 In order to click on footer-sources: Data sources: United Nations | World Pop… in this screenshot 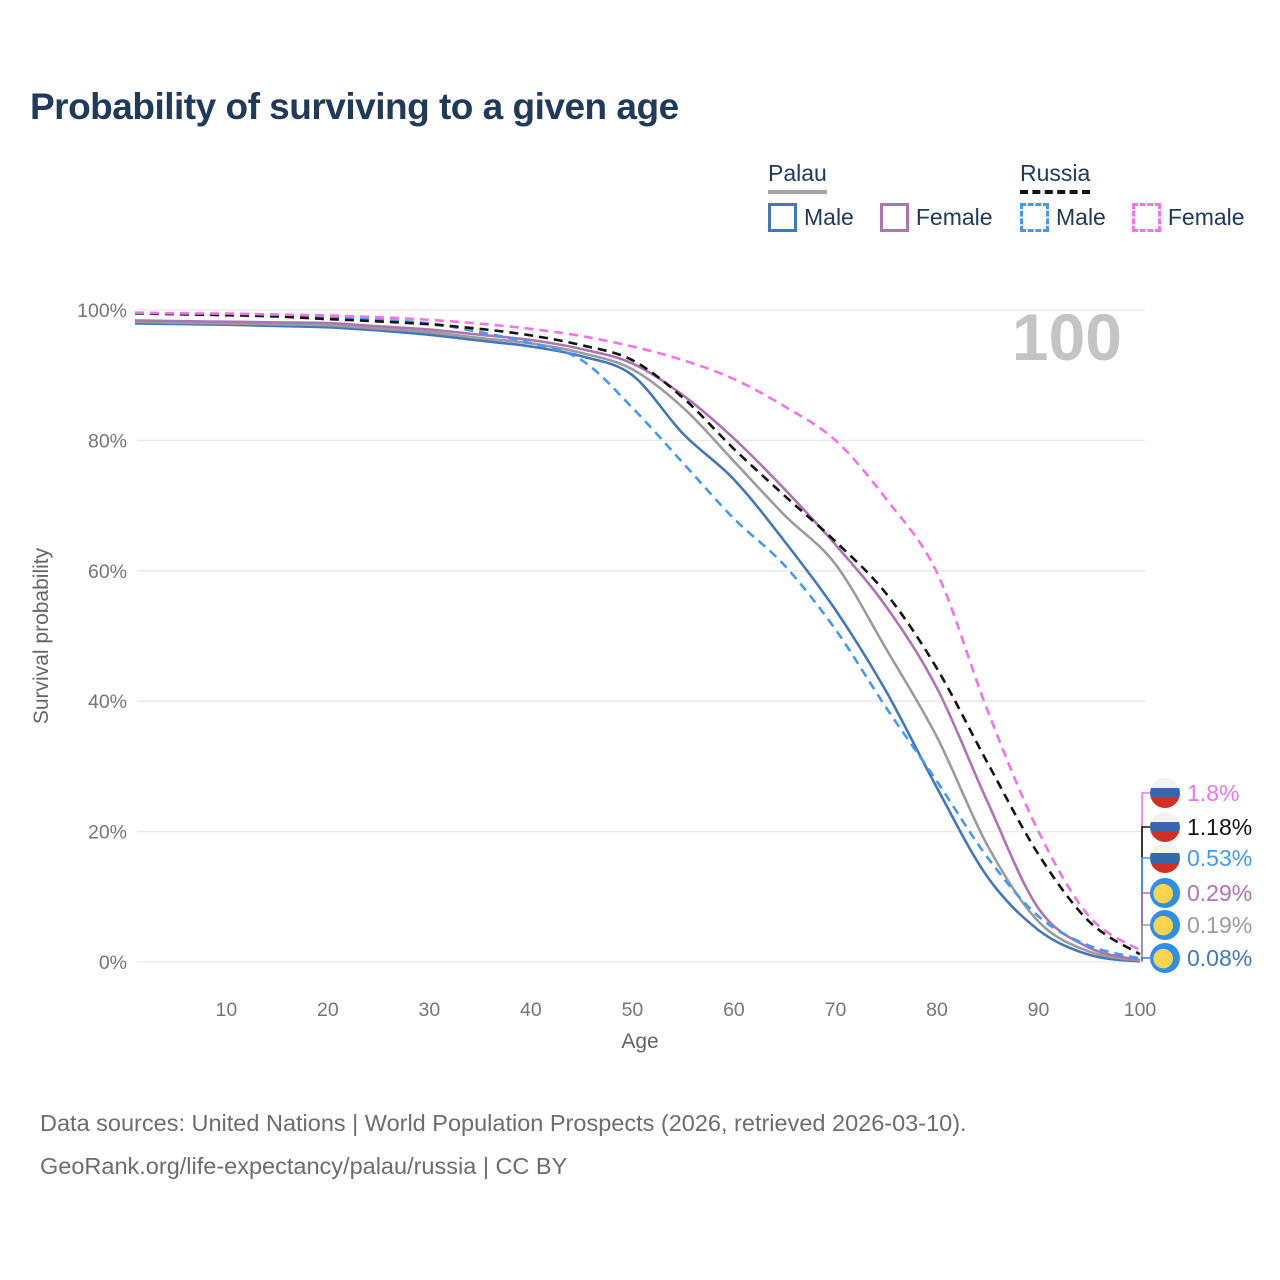, I will do `click(503, 1123)`.